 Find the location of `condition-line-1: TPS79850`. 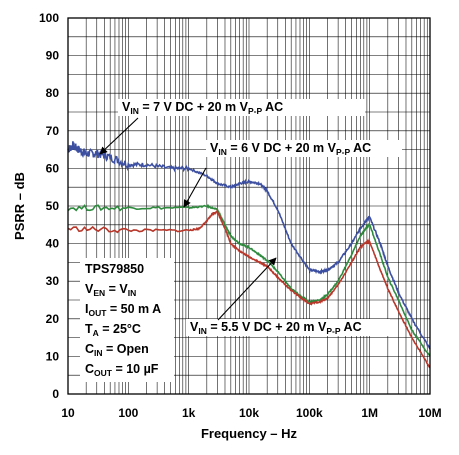

condition-line-1: TPS79850 is located at coordinates (114, 269).